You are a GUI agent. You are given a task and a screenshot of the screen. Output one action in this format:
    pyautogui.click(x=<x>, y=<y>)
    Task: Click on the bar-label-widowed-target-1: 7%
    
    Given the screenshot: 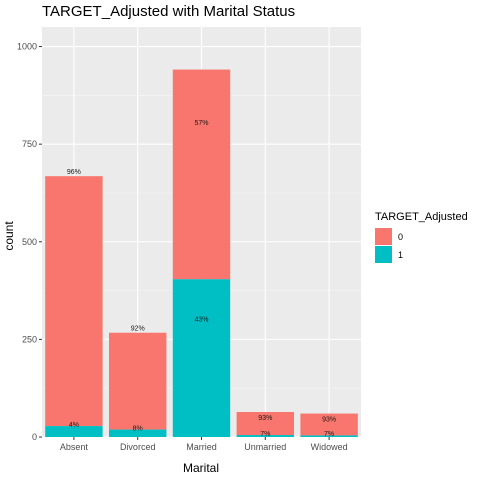 What is the action you would take?
    pyautogui.click(x=329, y=434)
    